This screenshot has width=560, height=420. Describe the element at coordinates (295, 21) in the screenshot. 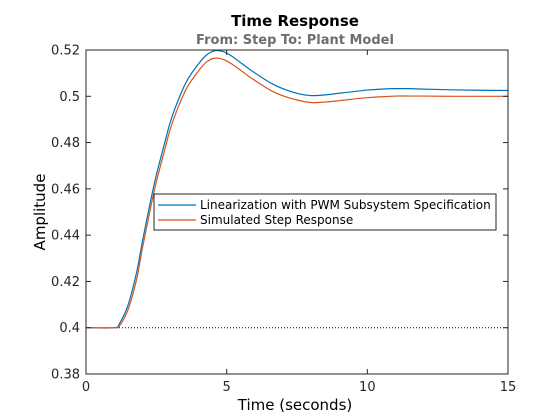

I see `chart-title: Time Response` at that location.